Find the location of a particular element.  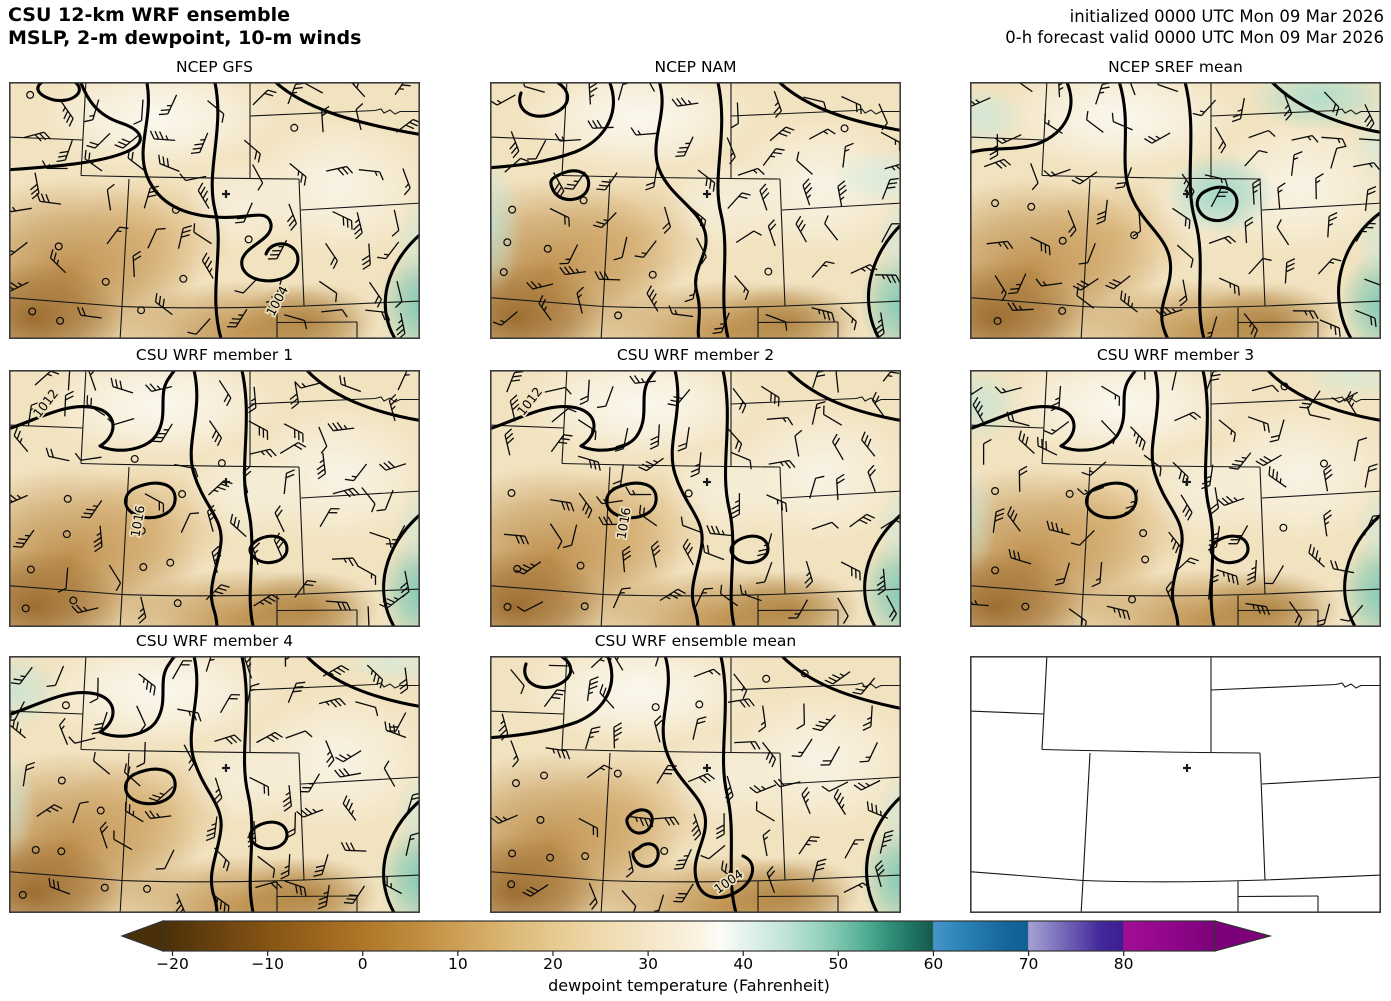

figure-title-line1: CSU 12-km WRF ensemble is located at coordinates (149, 15).